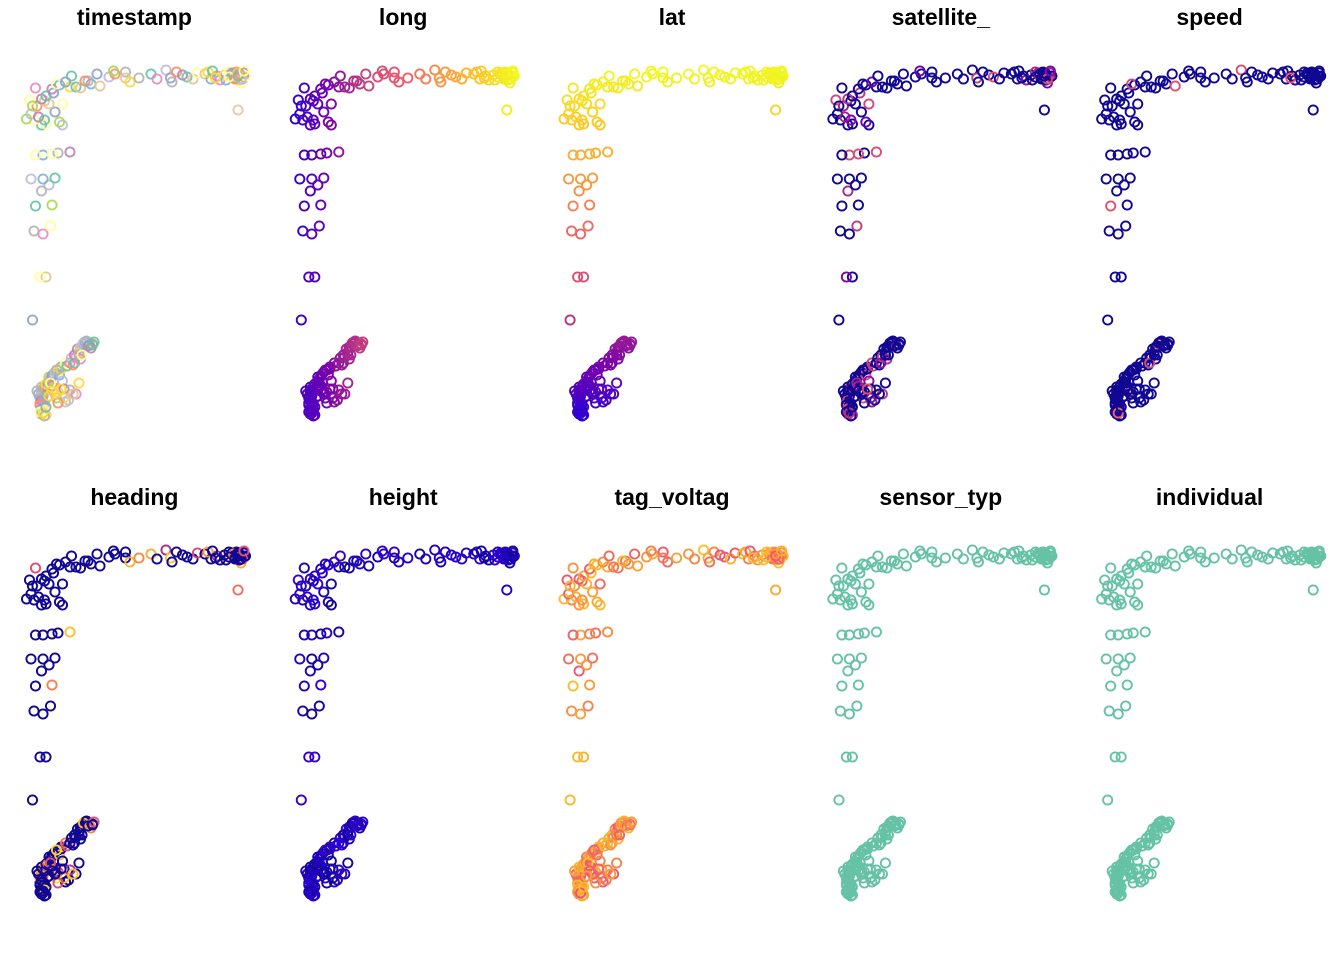 The width and height of the screenshot is (1344, 960). Describe the element at coordinates (1211, 693) in the screenshot. I see `panel-individual: individual` at that location.